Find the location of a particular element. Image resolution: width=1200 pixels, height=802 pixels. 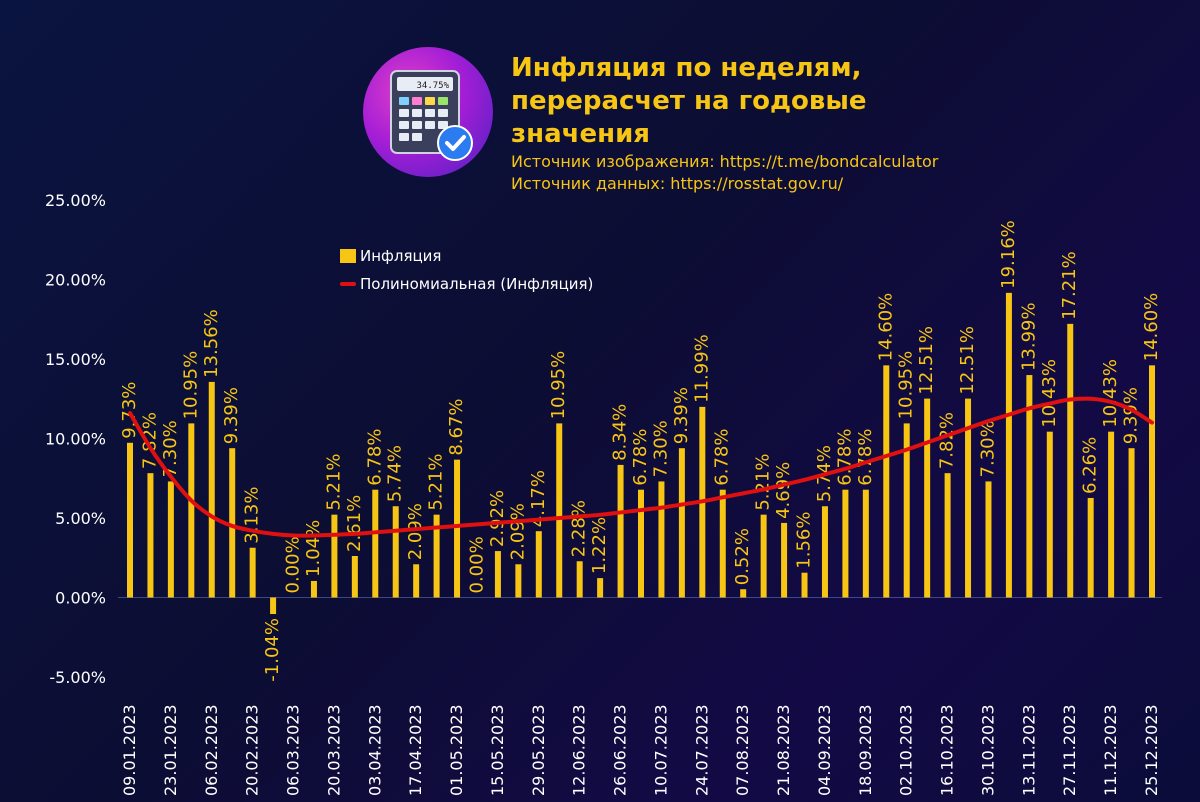

calculator-icon: 34.75% is located at coordinates (431, 115).